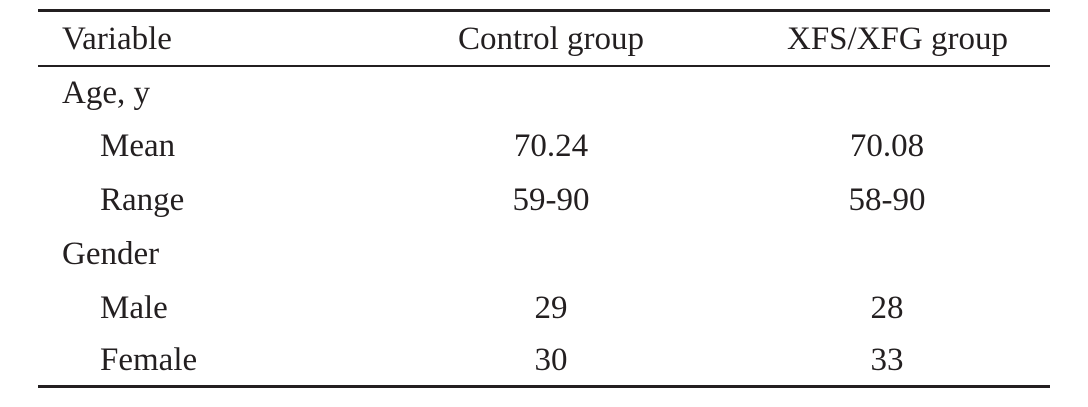  What do you see at coordinates (551, 146) in the screenshot?
I see `data-cell: 70.24` at bounding box center [551, 146].